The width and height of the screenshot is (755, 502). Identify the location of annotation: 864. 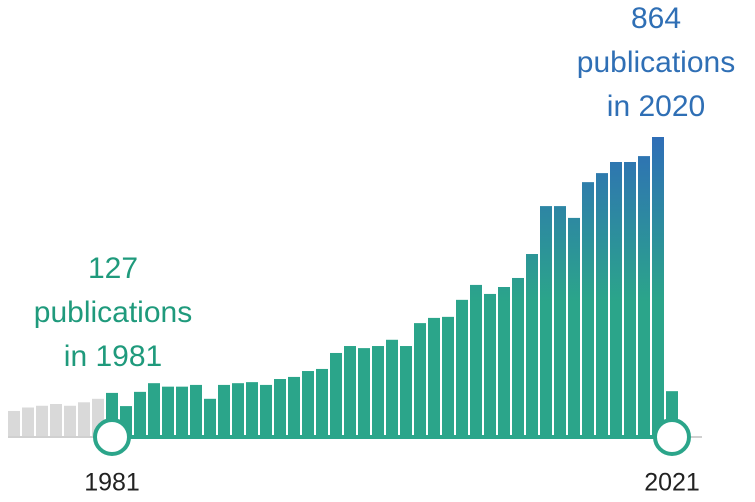
(656, 18).